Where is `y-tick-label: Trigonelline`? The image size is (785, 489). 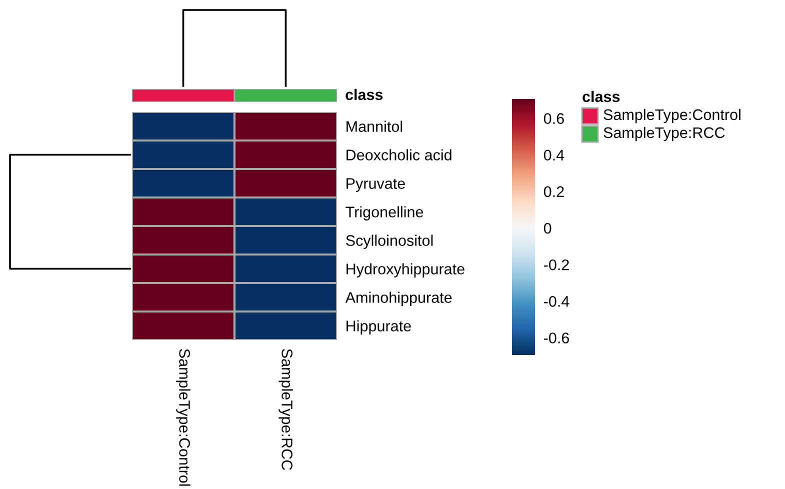 y-tick-label: Trigonelline is located at coordinates (385, 213).